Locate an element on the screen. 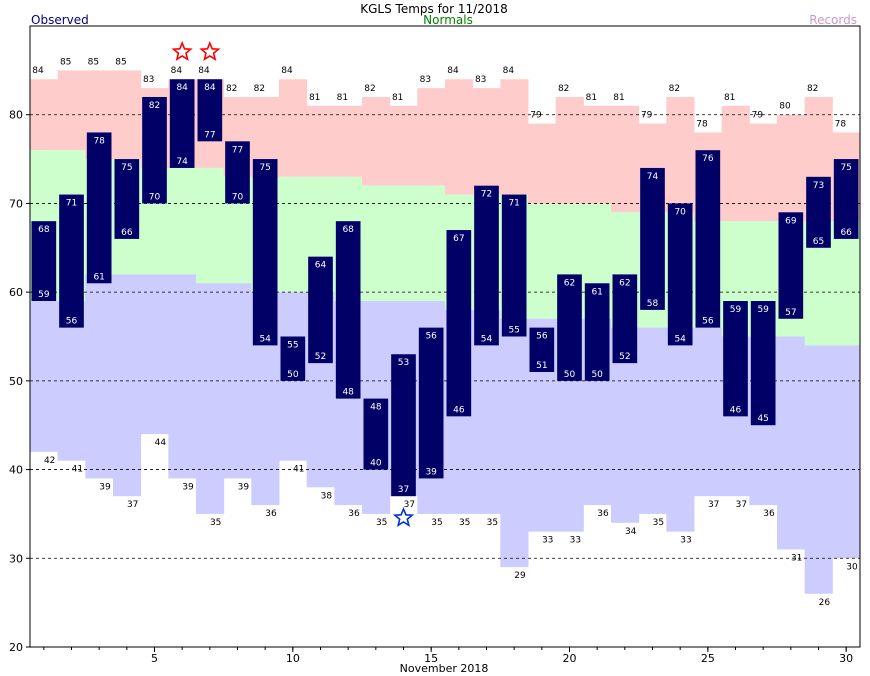  record-low-label: 44 is located at coordinates (161, 443).